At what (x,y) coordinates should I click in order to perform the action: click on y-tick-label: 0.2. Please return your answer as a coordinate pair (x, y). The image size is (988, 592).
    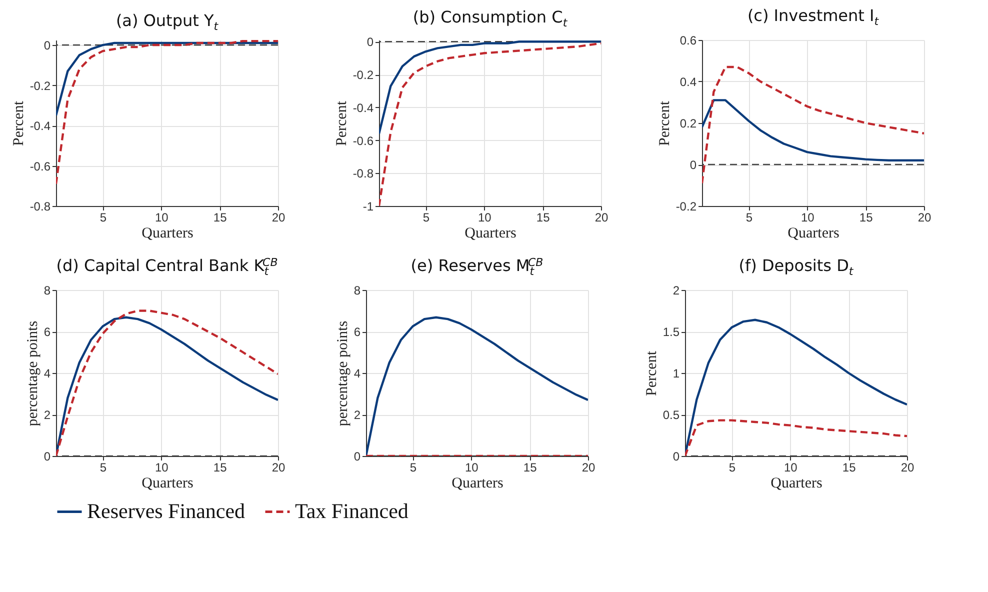
    Looking at the image, I should click on (688, 123).